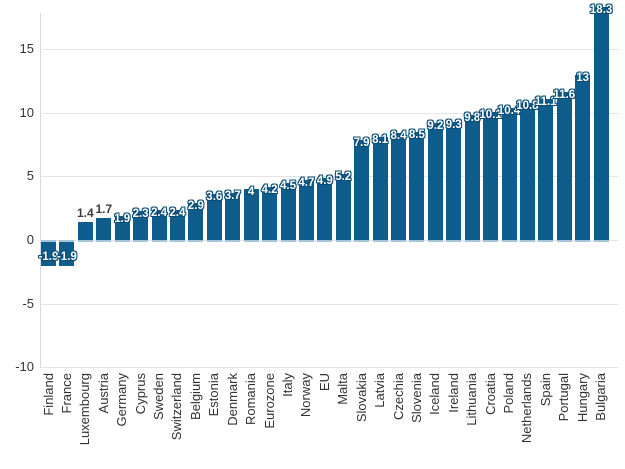  Describe the element at coordinates (601, 124) in the screenshot. I see `bar-bulgaria` at that location.